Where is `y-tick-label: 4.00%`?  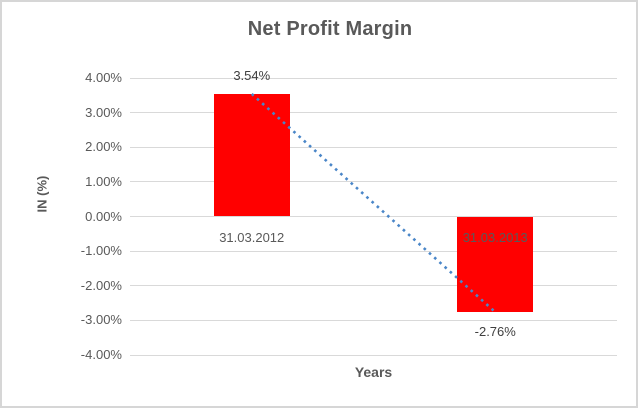
y-tick-label: 4.00% is located at coordinates (103, 77).